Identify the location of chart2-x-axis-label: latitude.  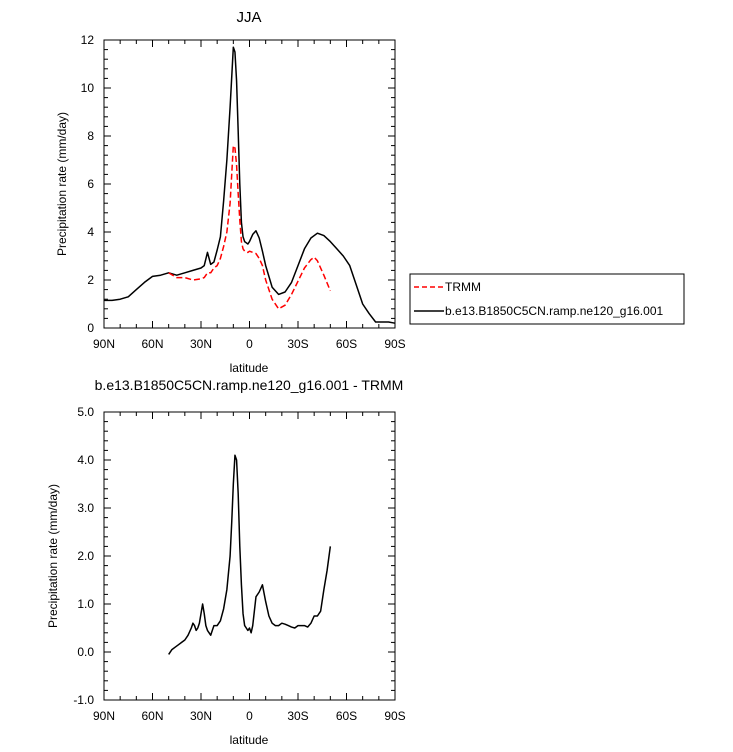
(249, 740).